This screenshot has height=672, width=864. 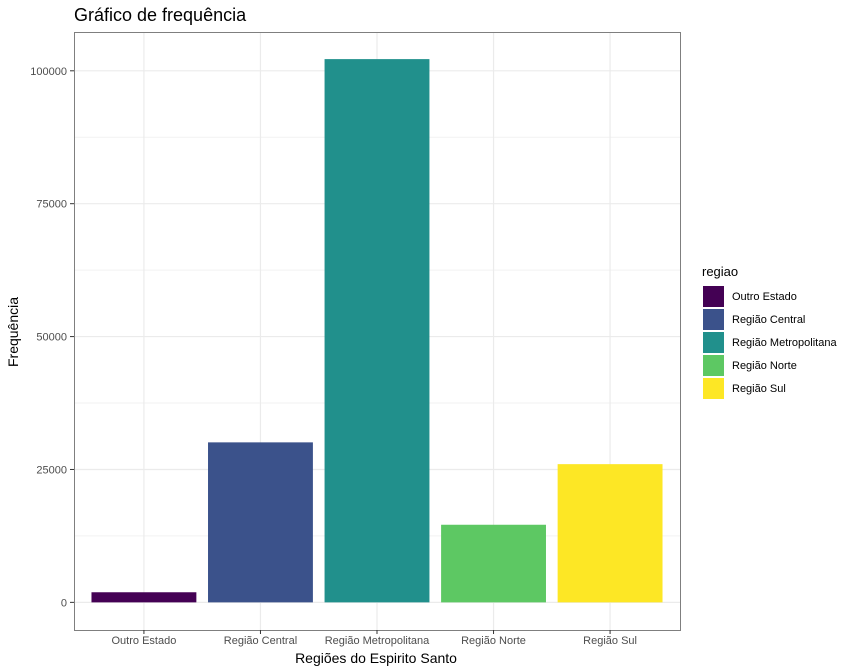 I want to click on chart-title: Gráfico de frequência, so click(x=160, y=15).